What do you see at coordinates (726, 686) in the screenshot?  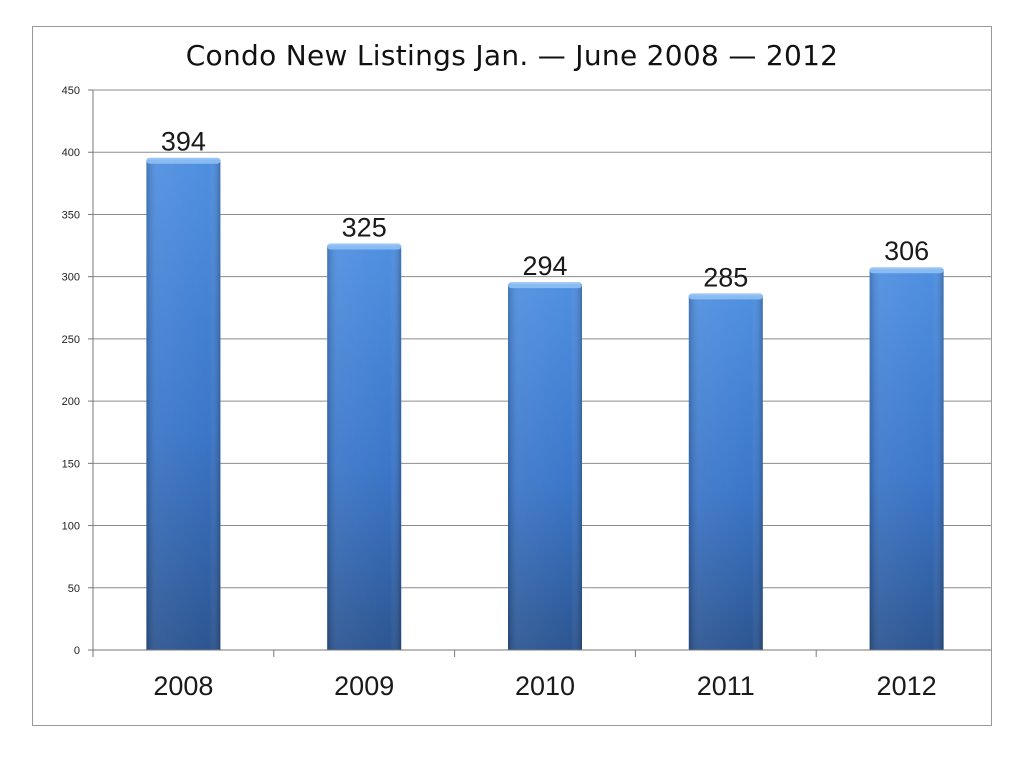 I see `x-tick-label: 2011` at bounding box center [726, 686].